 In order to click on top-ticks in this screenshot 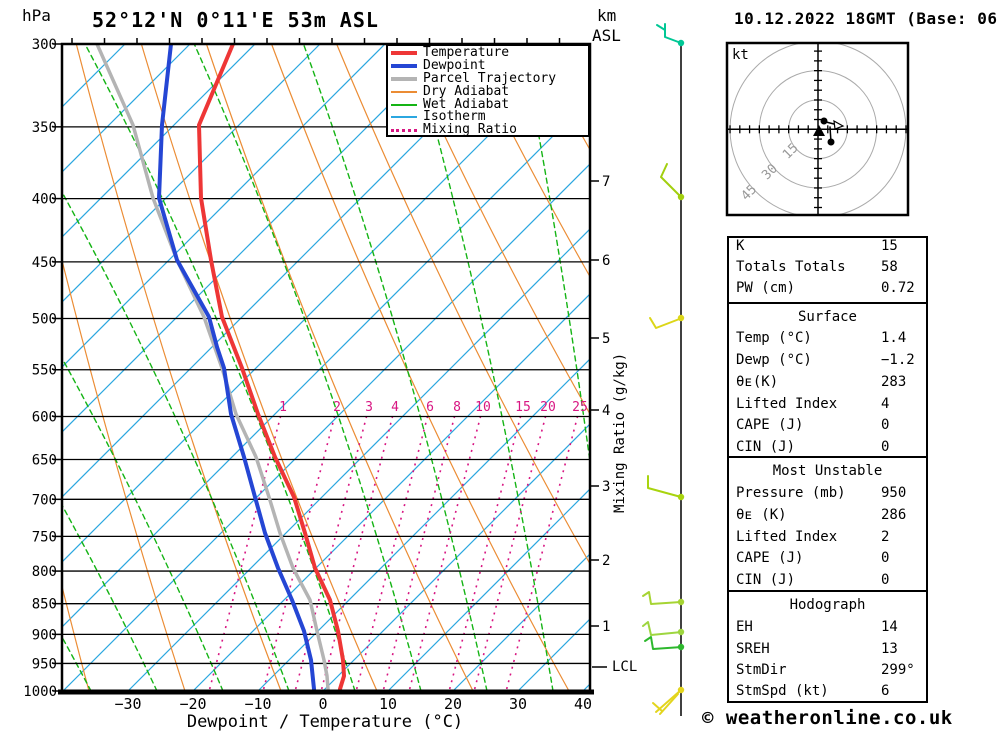, I will do `click(316, 41)`.